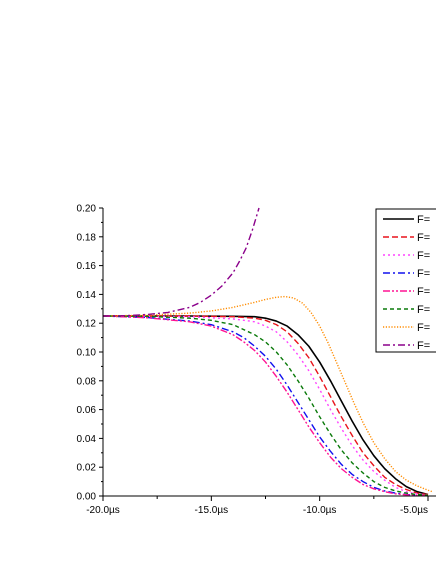 Image resolution: width=436 pixels, height=564 pixels. I want to click on legend-label-8: F=, so click(423, 346).